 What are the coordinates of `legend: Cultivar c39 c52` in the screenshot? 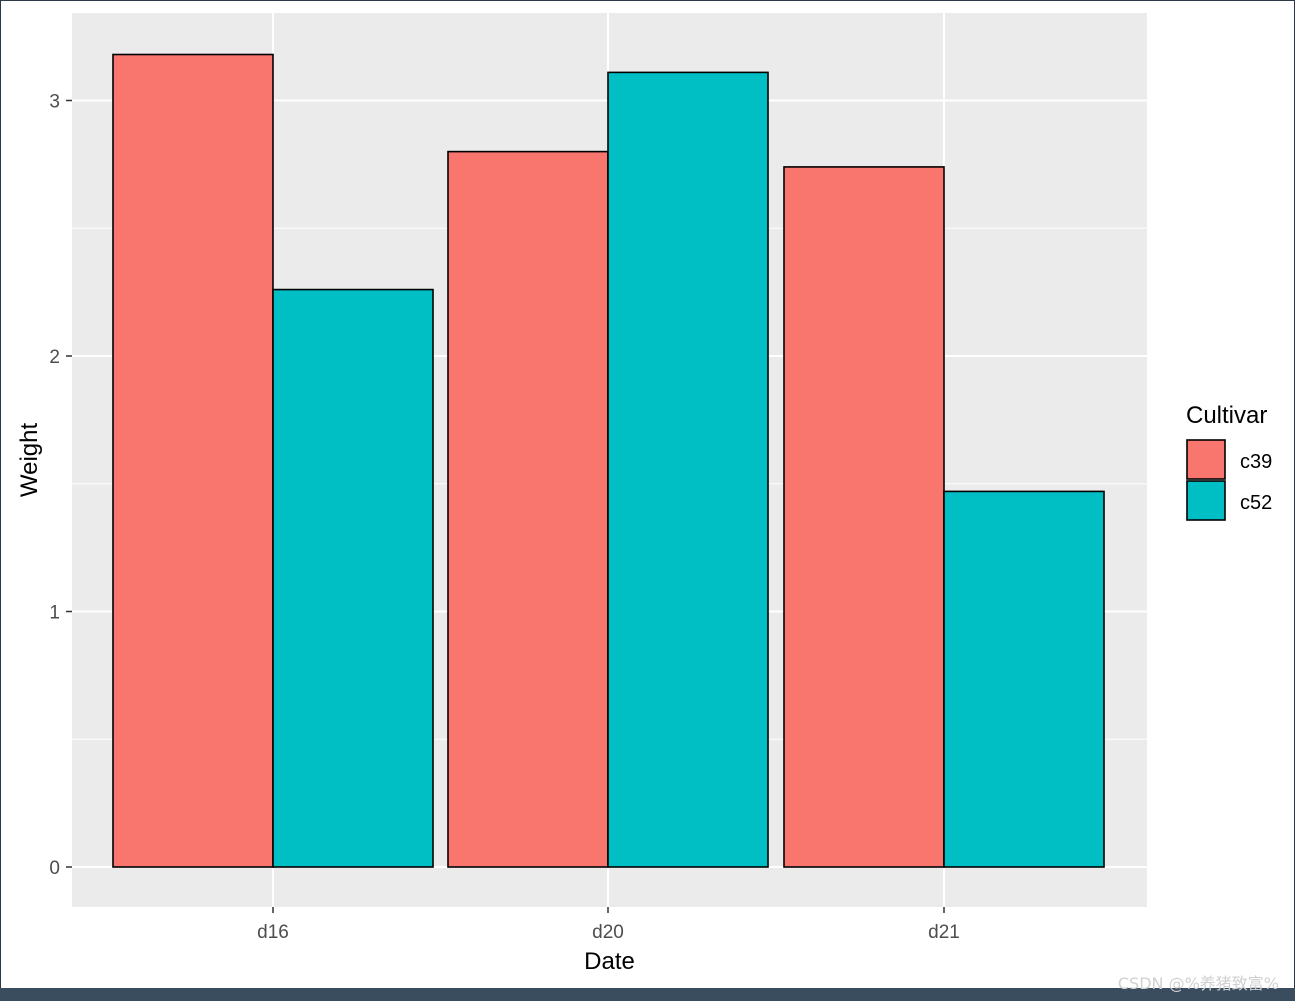 It's located at (1229, 461).